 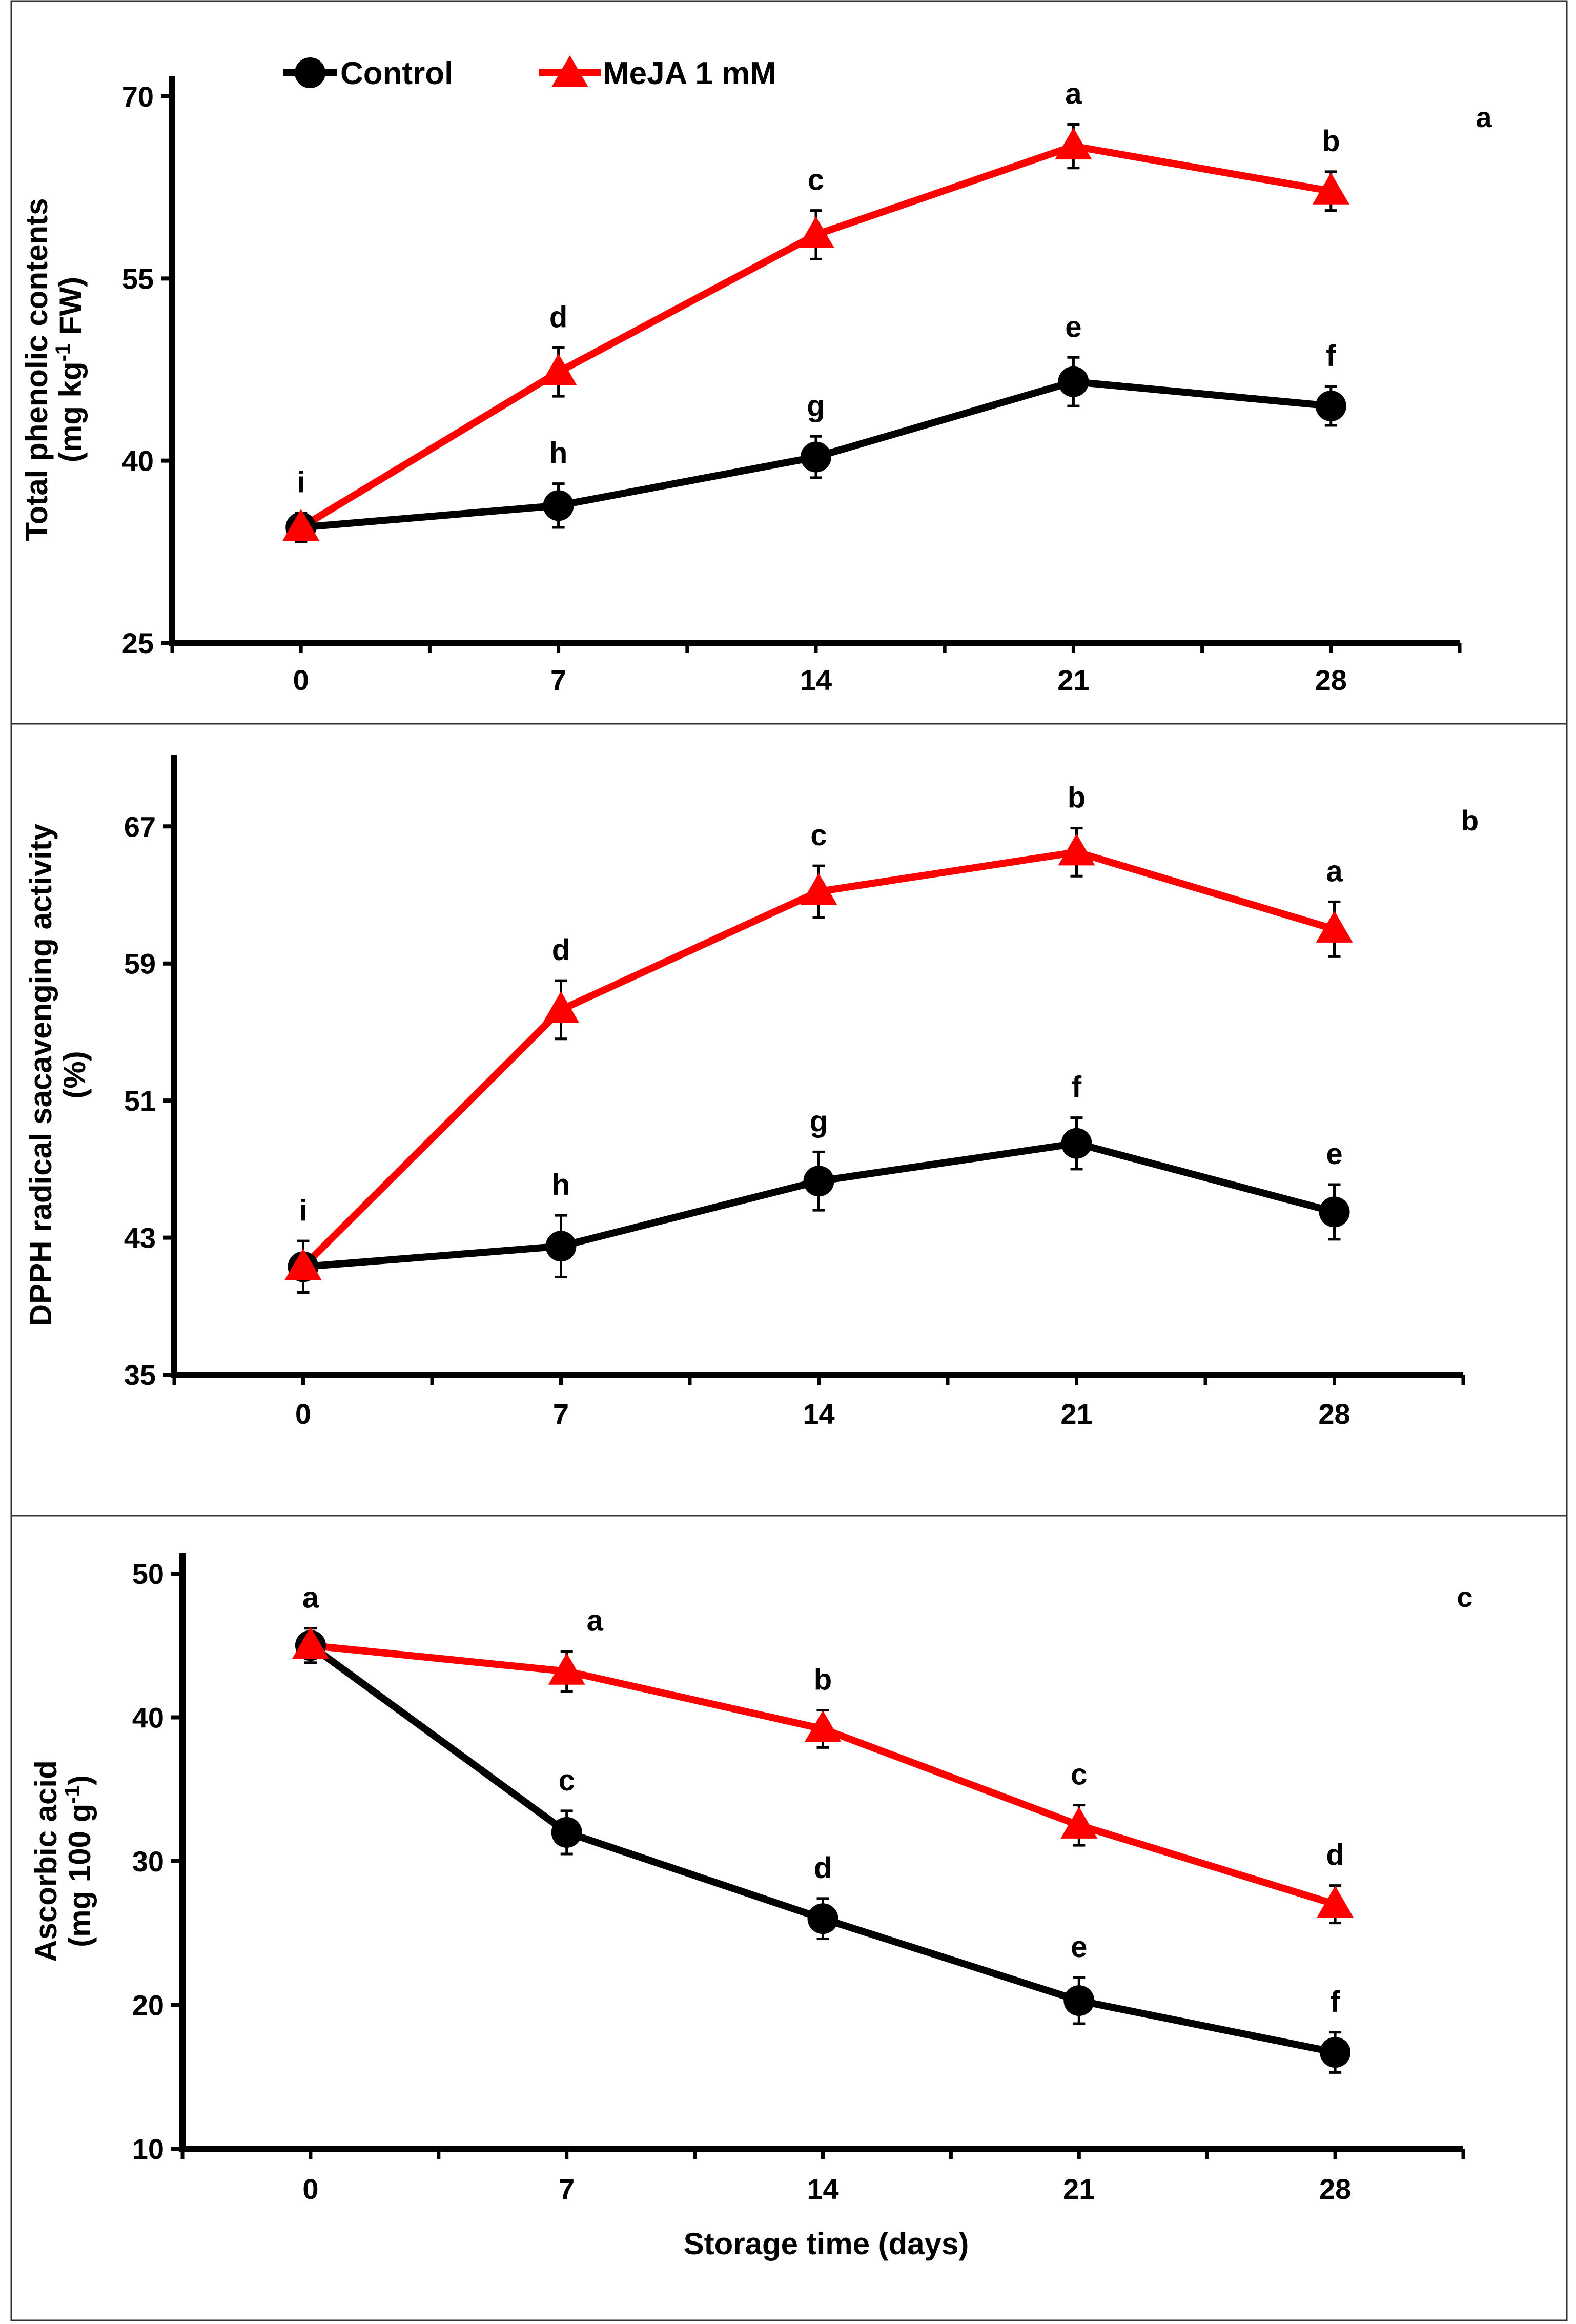 What do you see at coordinates (80, 1876) in the screenshot?
I see `panel-c-y-axis-title-unit: (mg 100 g` at bounding box center [80, 1876].